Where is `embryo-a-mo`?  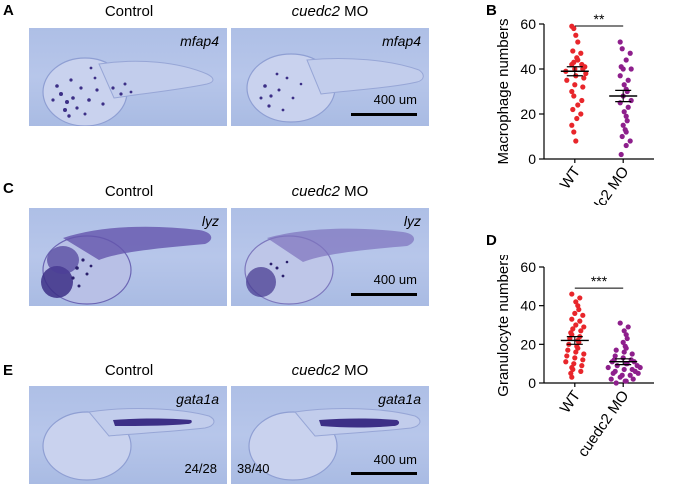 embryo-a-mo is located at coordinates (335, 88).